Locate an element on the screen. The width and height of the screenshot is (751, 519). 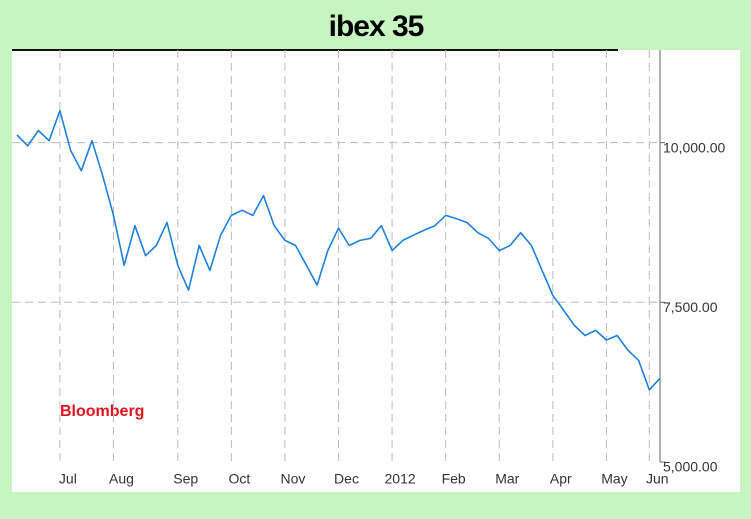
x-tick-label: Apr is located at coordinates (561, 479).